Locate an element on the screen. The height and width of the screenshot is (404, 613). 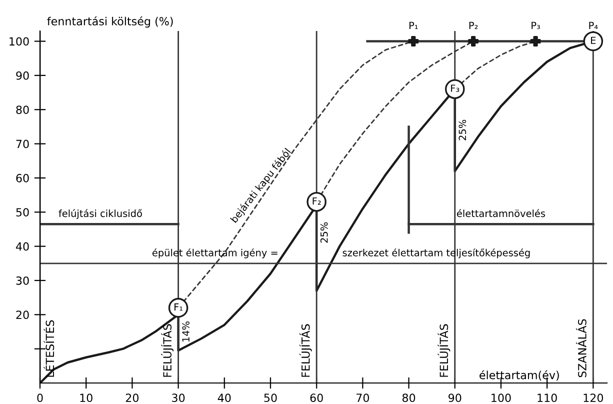
x-tick-label: 50 is located at coordinates (270, 398).